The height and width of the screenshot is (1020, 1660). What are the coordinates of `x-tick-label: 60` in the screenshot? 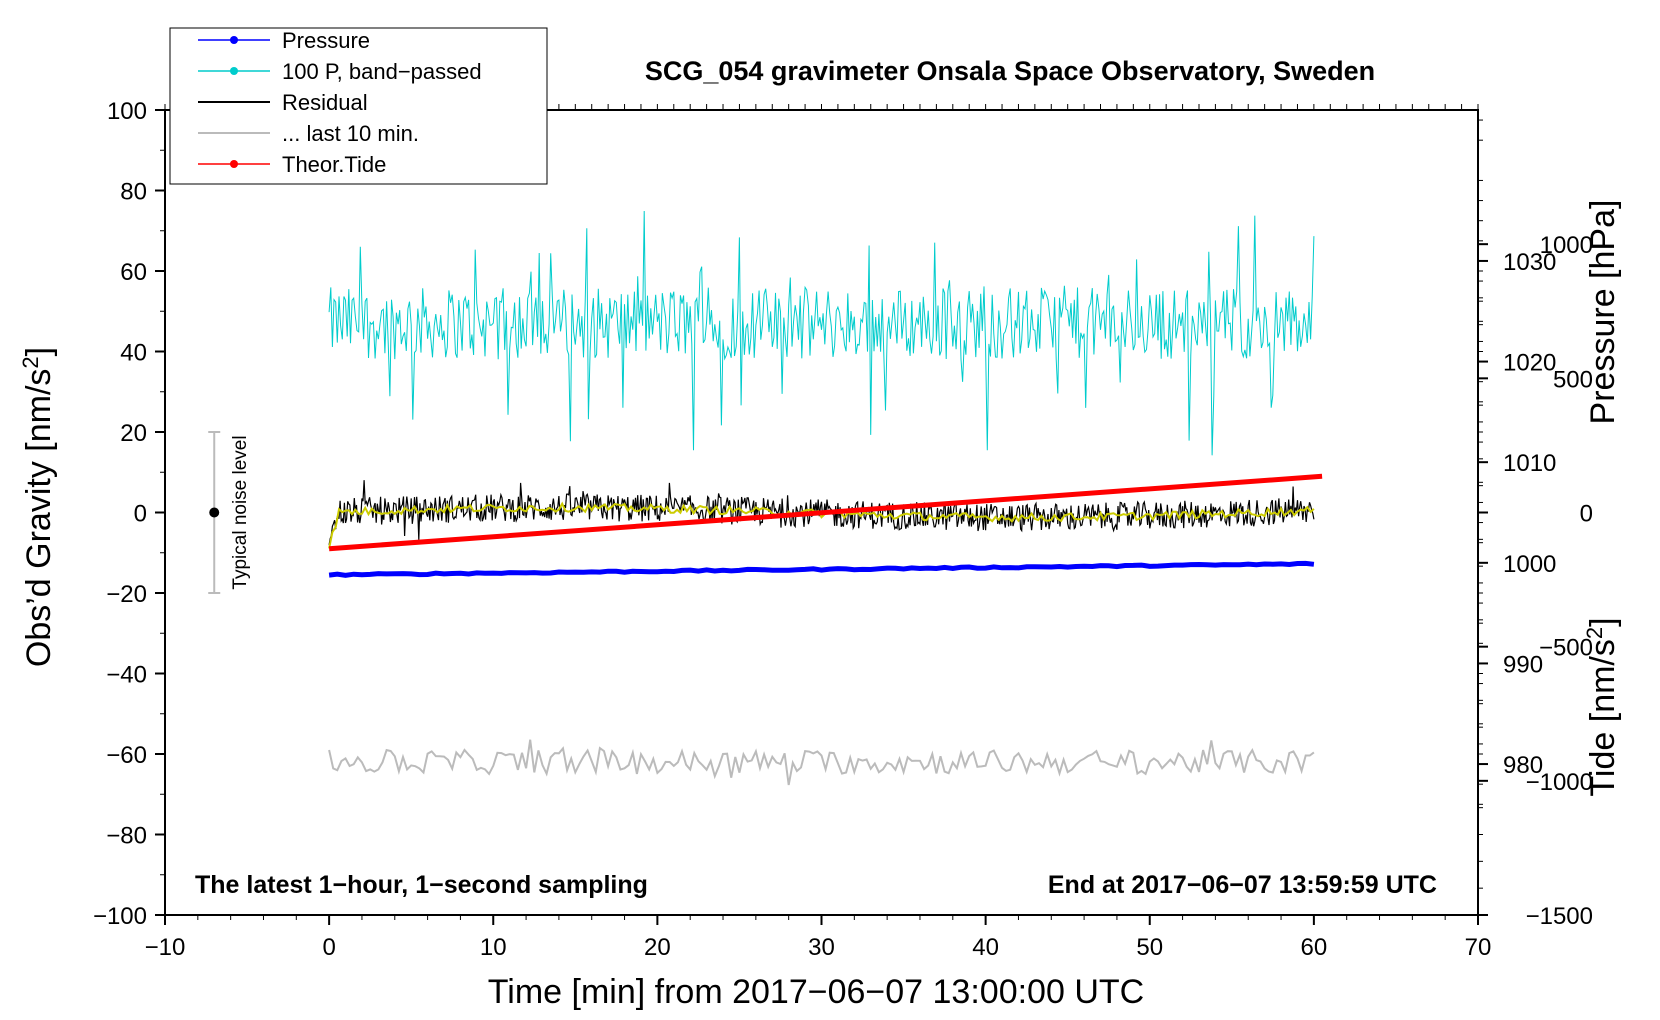 It's located at (1314, 947).